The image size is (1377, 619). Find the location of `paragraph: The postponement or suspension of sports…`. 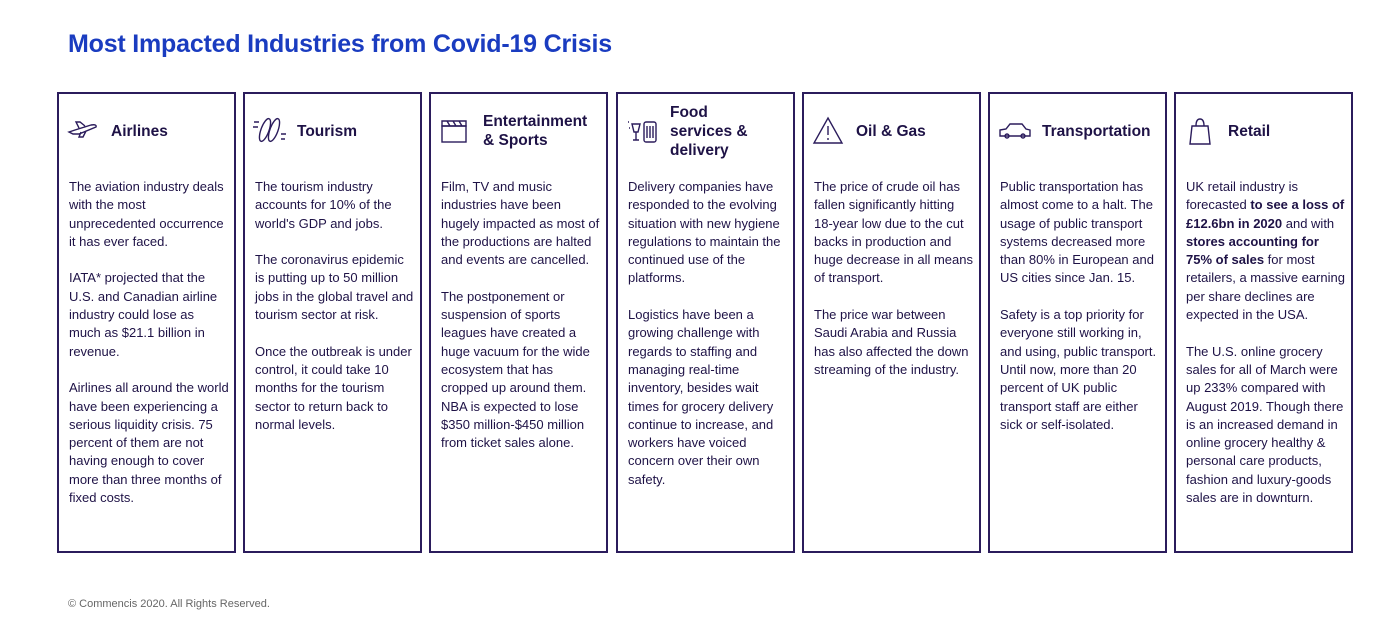

paragraph: The postponement or suspension of sports… is located at coordinates (521, 370).